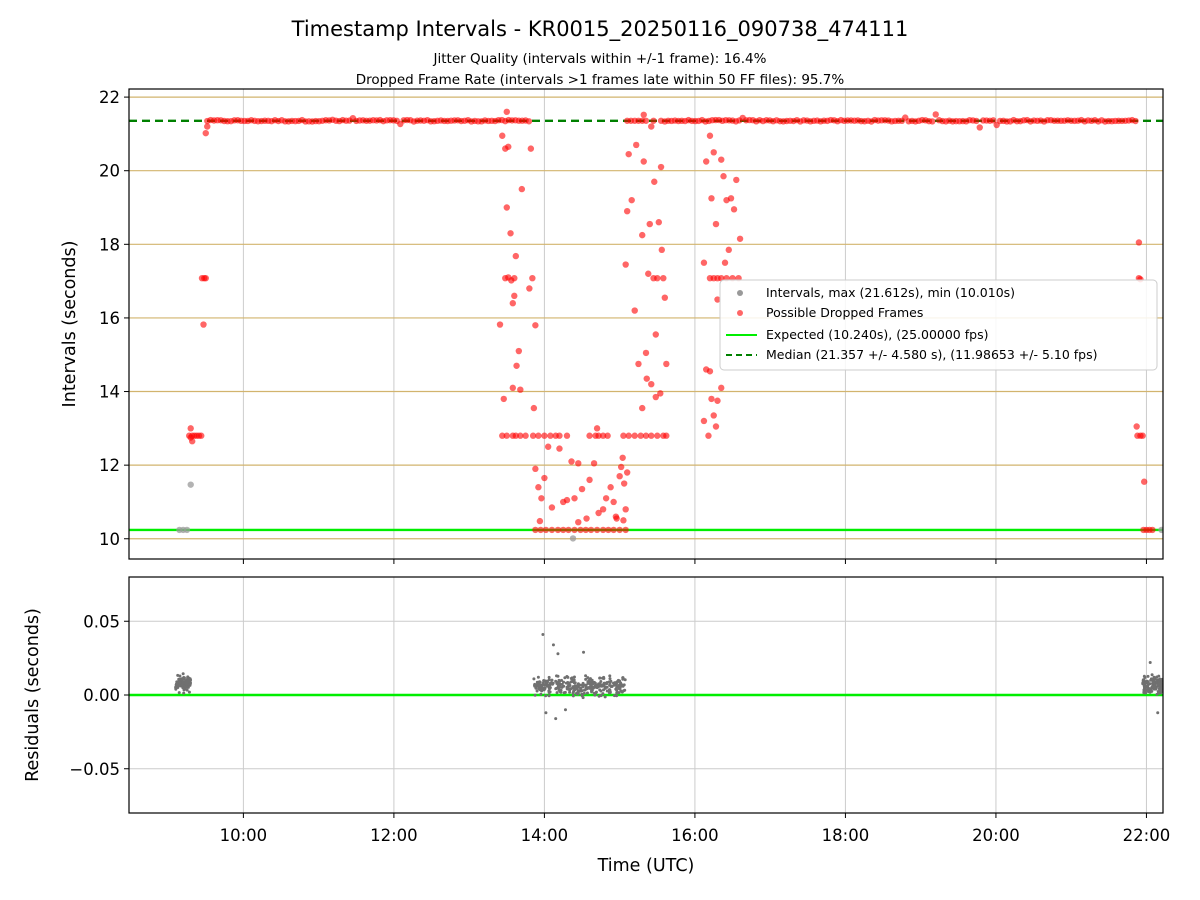  I want to click on top-ytick-label-0: 10, so click(109, 539).